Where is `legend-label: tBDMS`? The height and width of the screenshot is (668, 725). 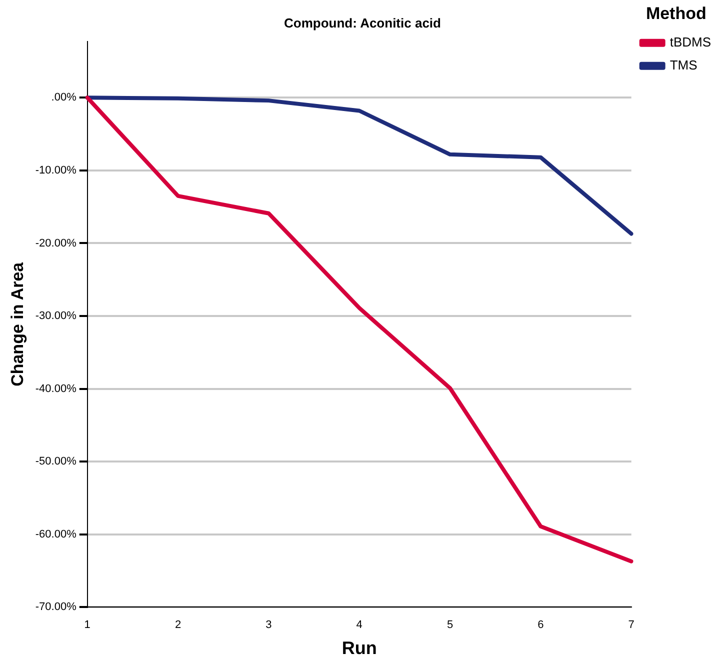
legend-label: tBDMS is located at coordinates (691, 42).